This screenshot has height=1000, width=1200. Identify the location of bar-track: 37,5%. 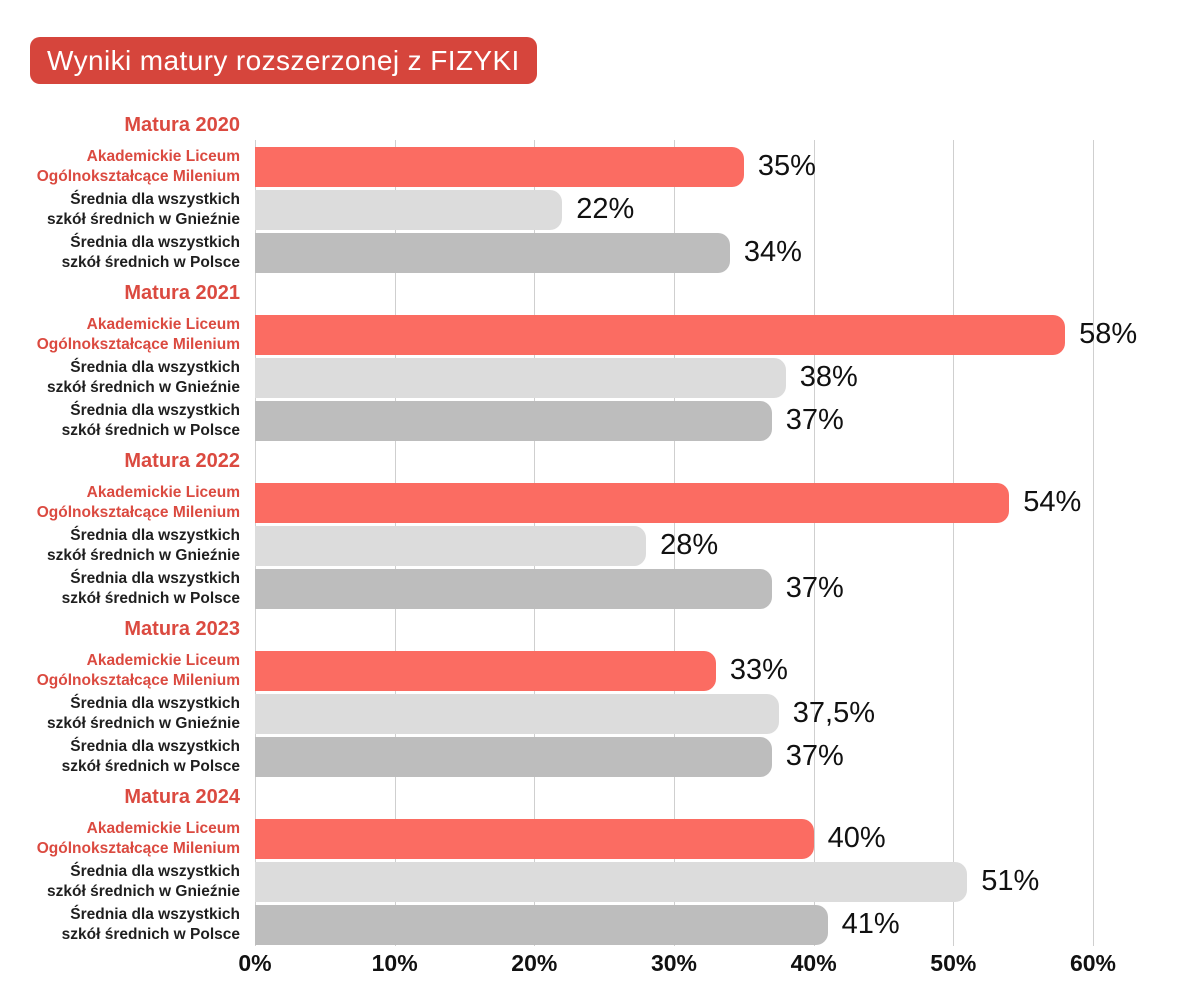
(674, 713).